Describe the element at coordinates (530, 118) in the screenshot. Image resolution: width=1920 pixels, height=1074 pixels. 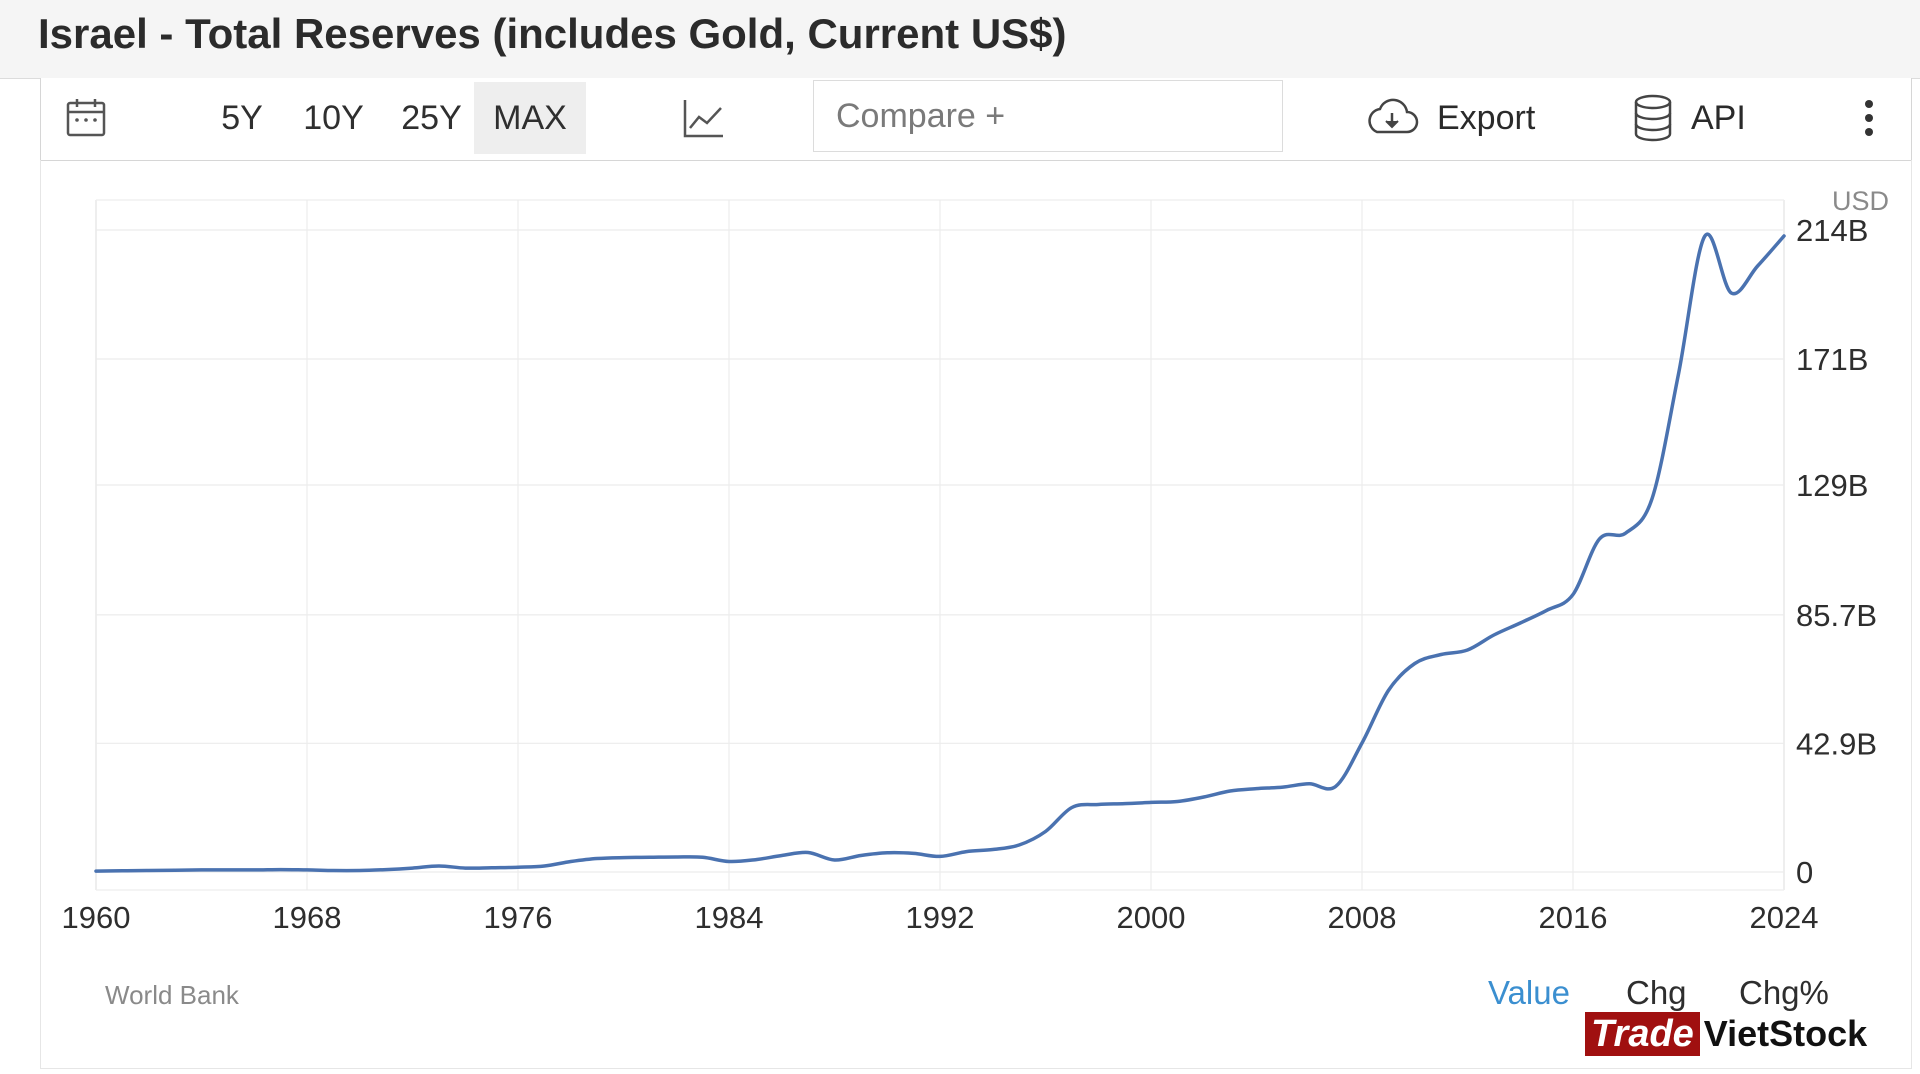
I see `period-max-button: MAX` at that location.